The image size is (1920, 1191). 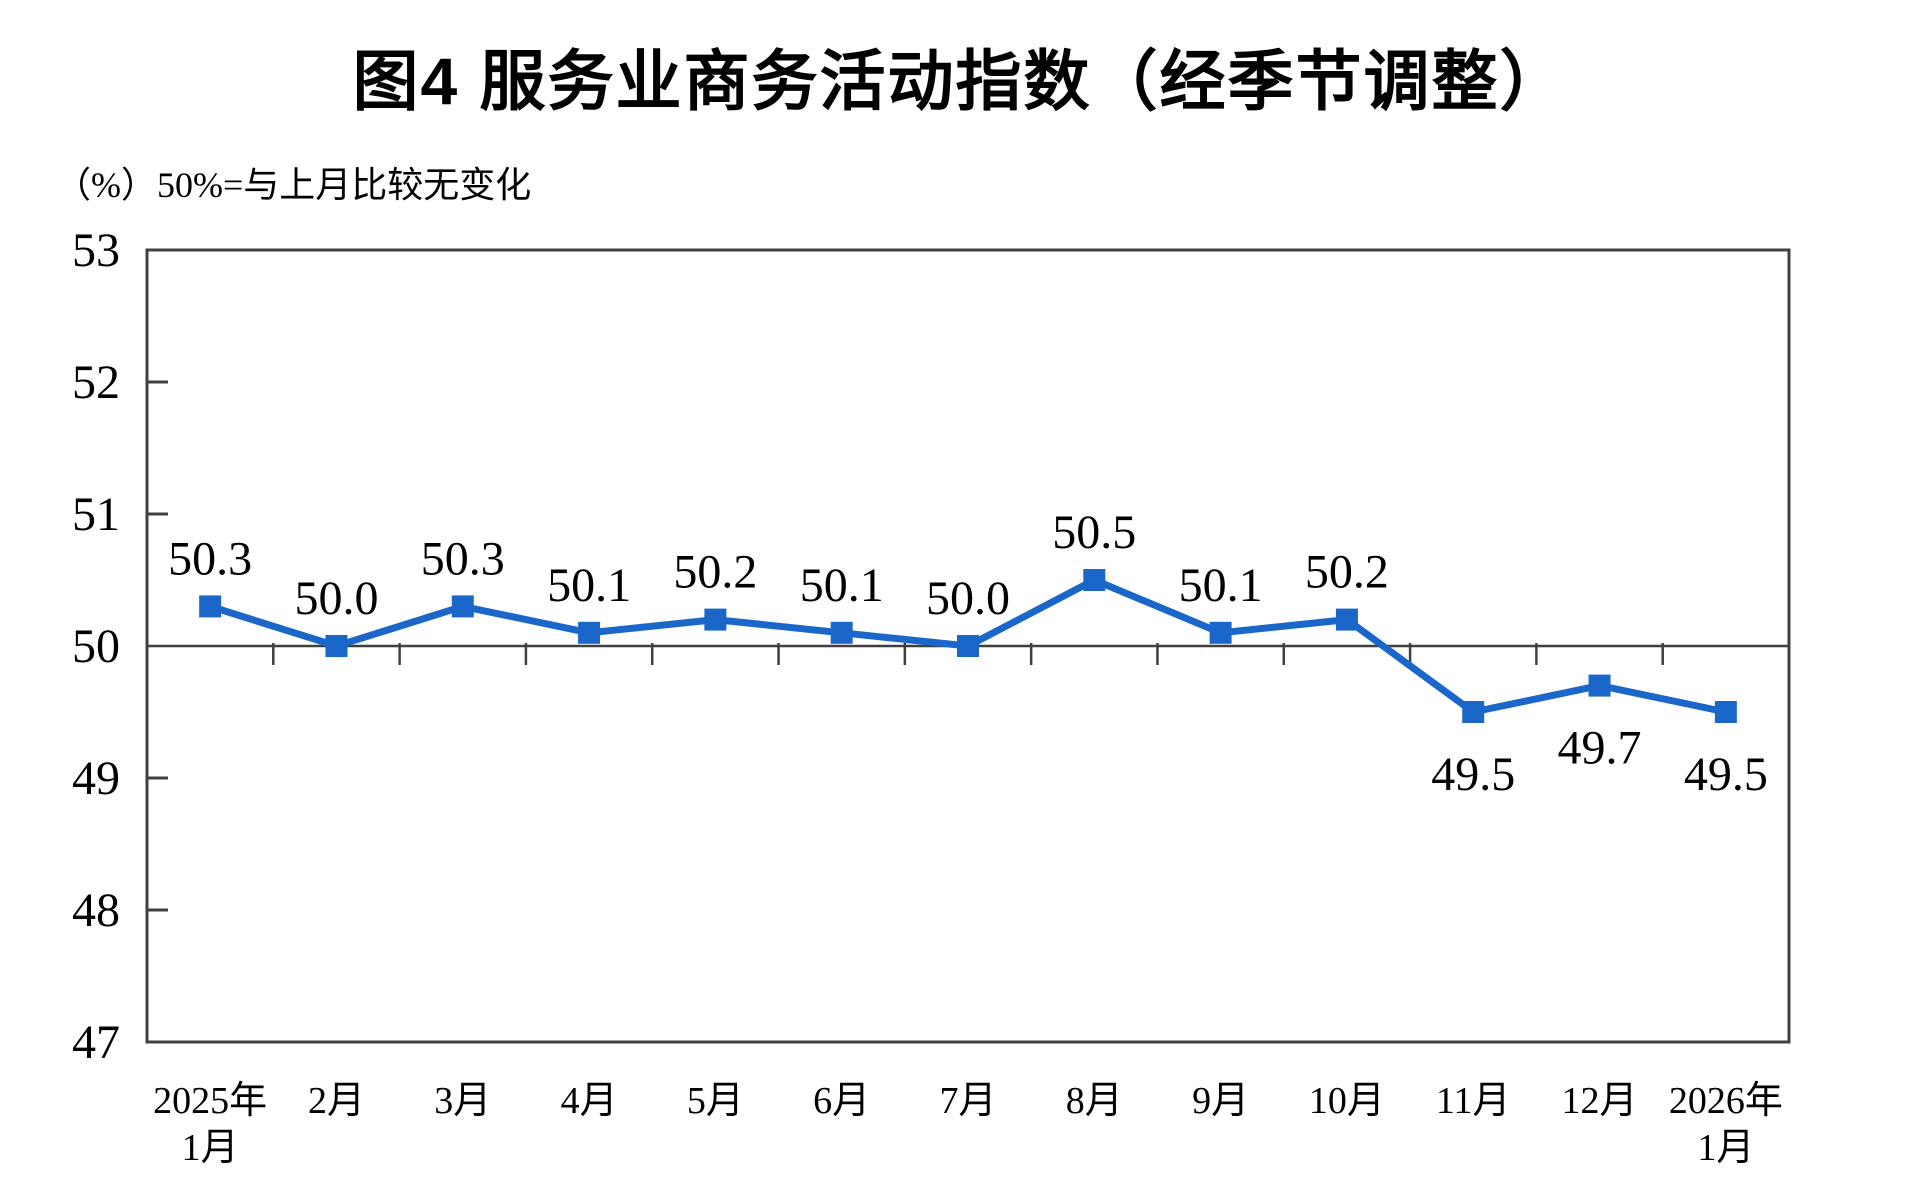 I want to click on y-axis-label-51: 51, so click(x=96, y=514).